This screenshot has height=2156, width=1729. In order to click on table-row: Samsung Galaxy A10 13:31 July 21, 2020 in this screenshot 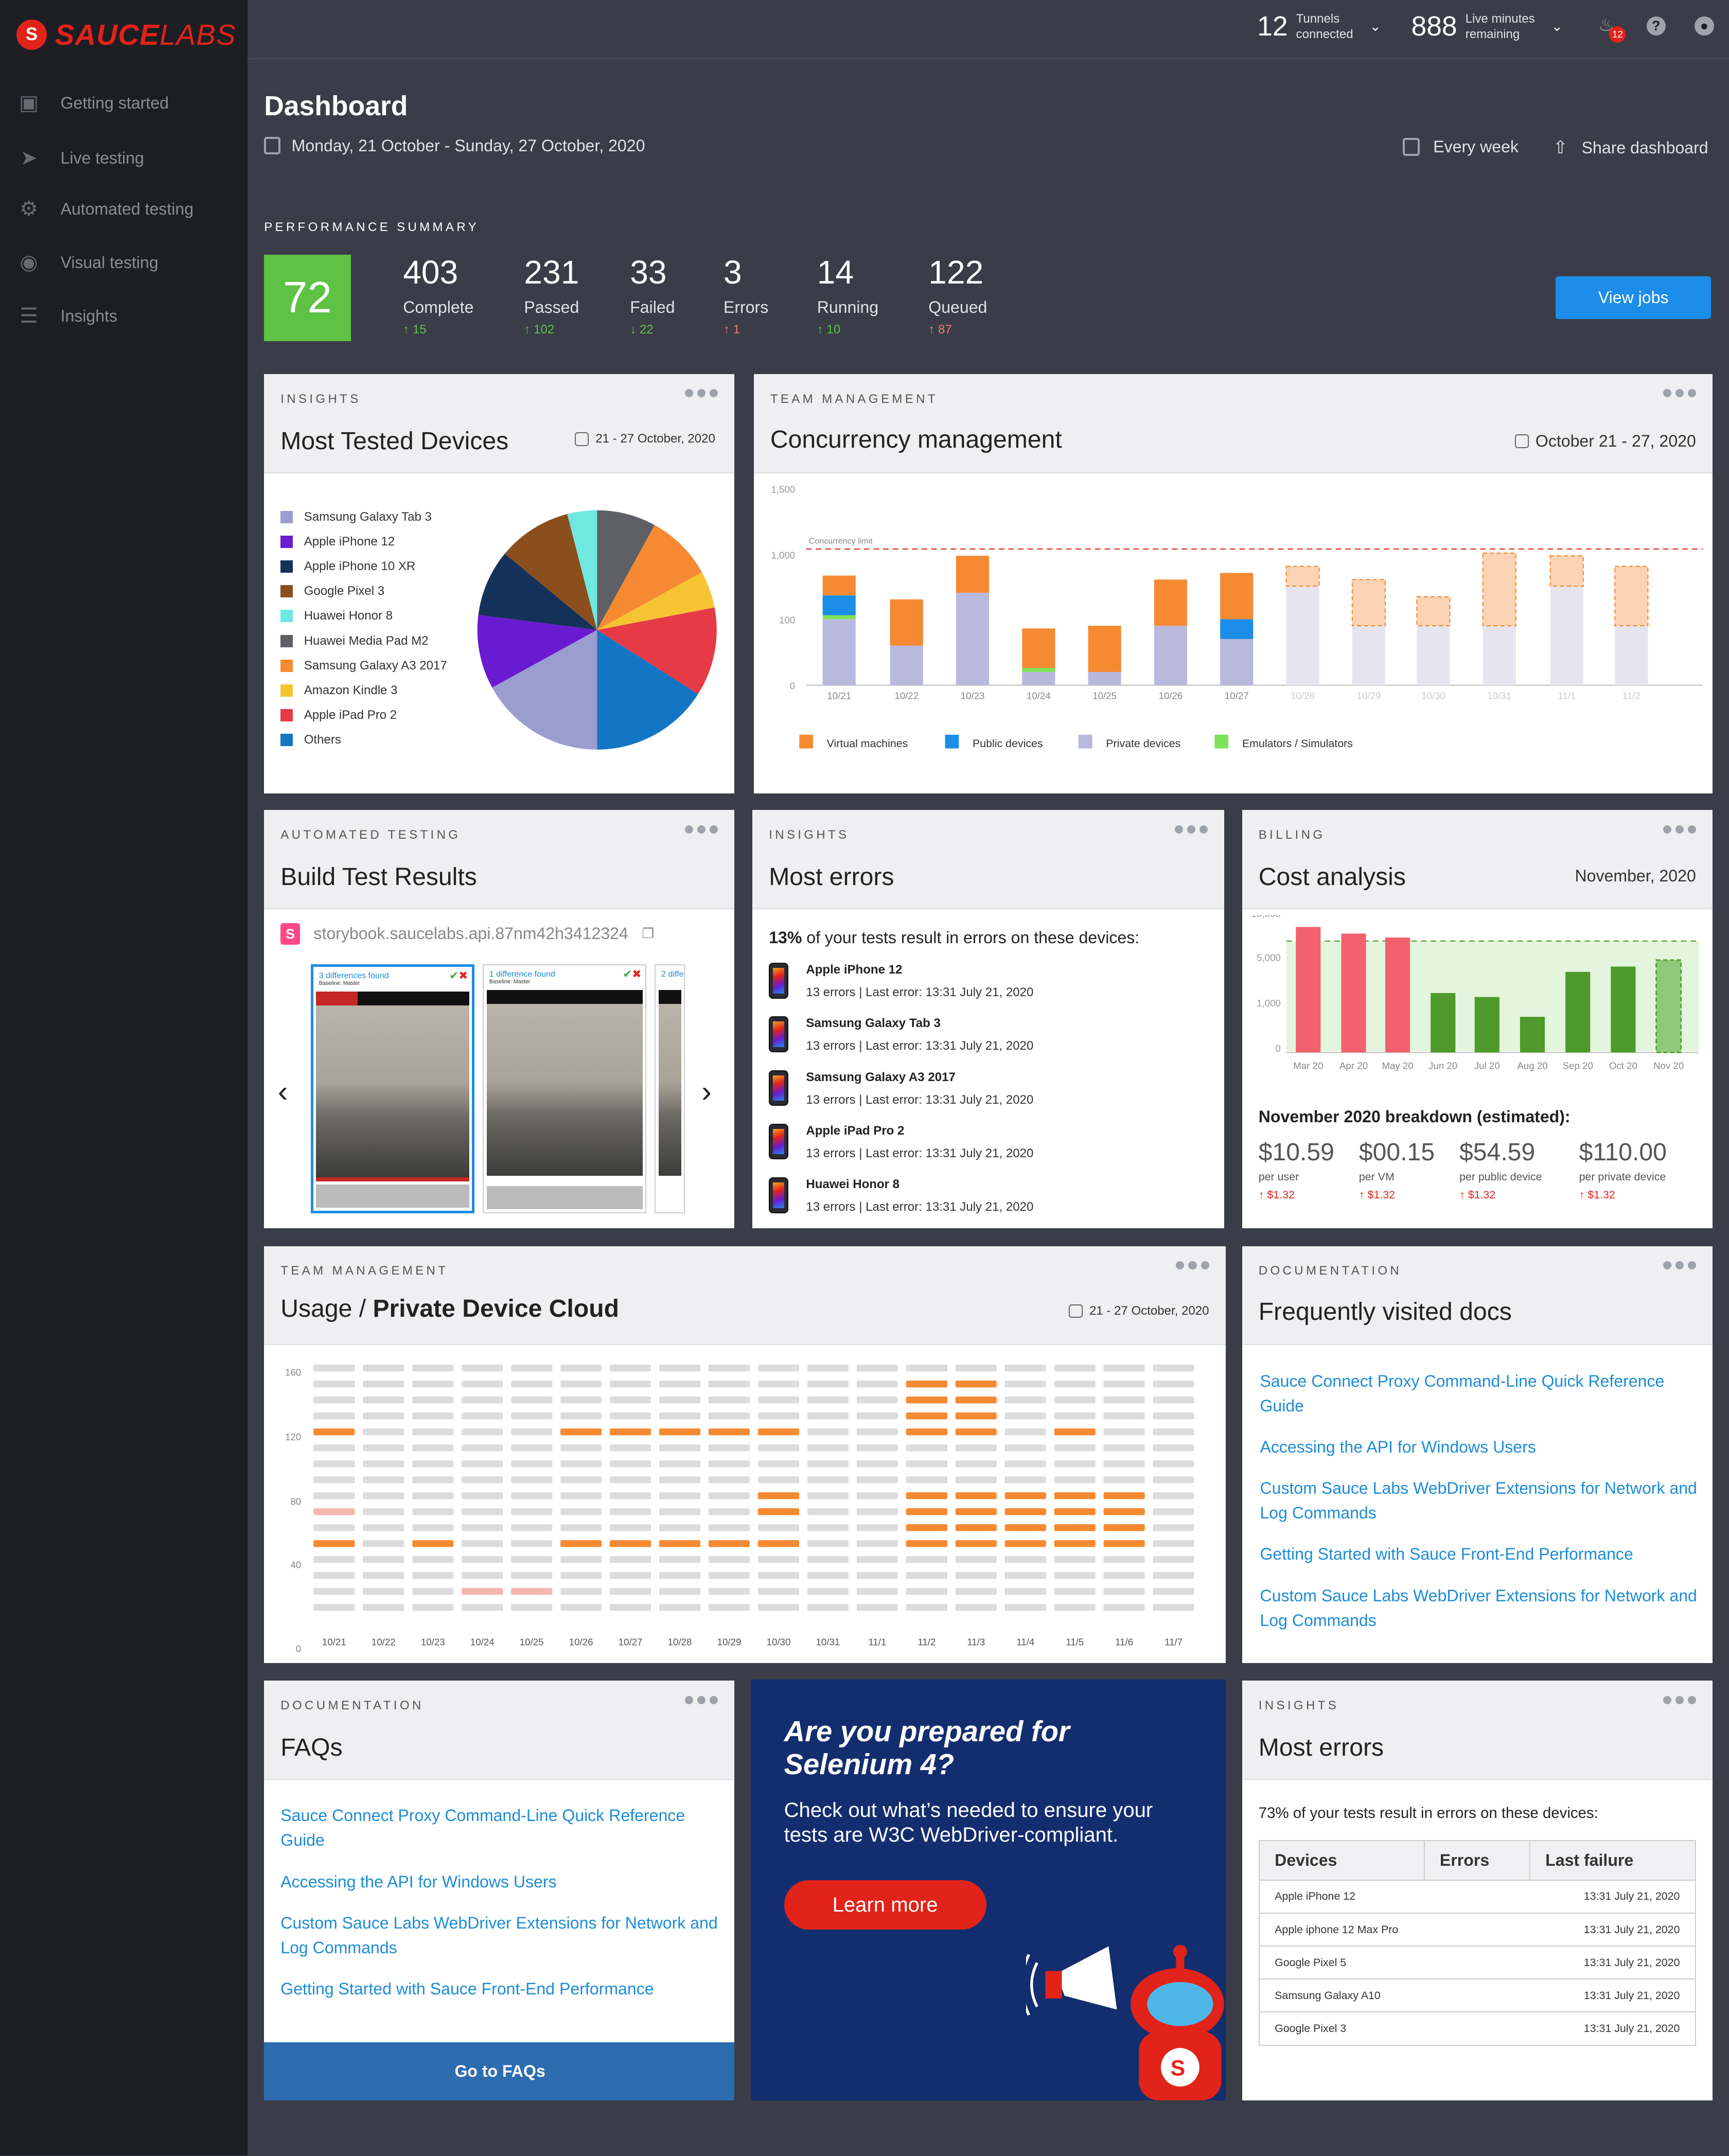, I will do `click(1477, 1996)`.